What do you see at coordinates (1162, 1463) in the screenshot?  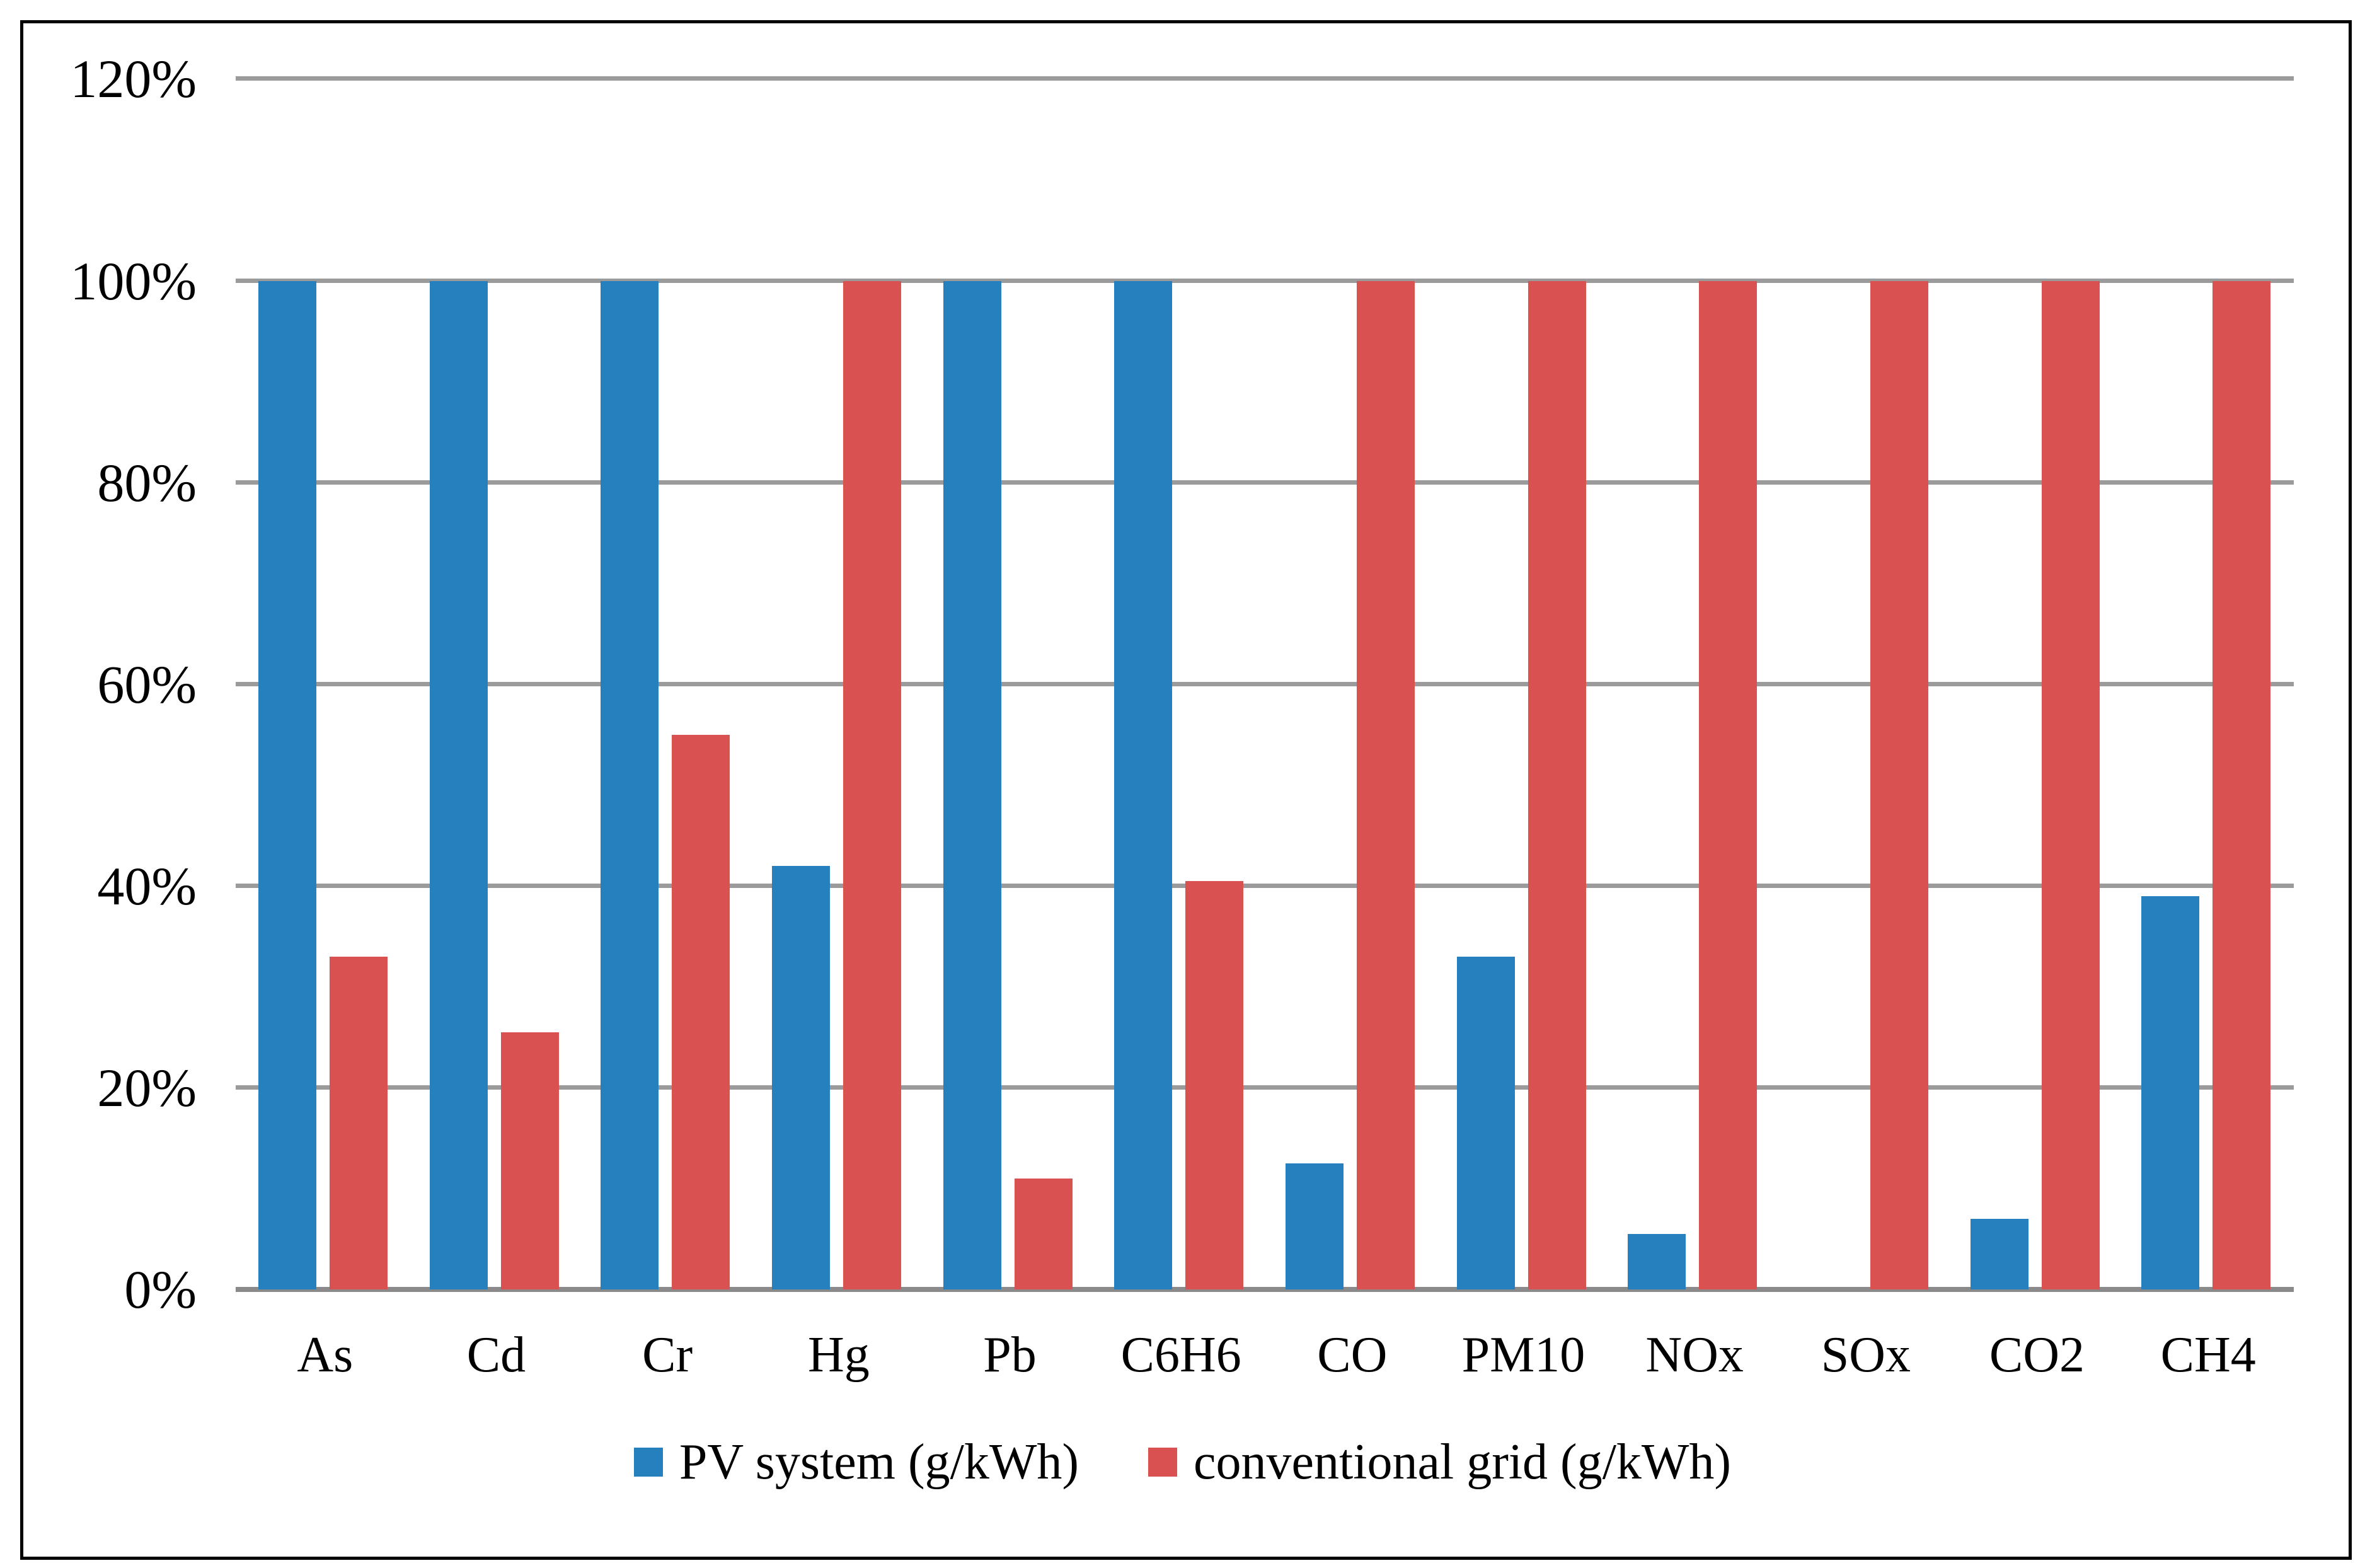 I see `legend-swatch-conventional-grid` at bounding box center [1162, 1463].